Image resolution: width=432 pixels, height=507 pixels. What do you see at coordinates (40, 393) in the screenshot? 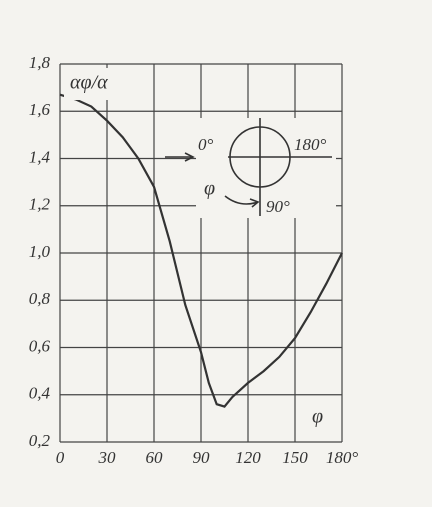
I see `y-tick-label: 0,4` at bounding box center [40, 393].